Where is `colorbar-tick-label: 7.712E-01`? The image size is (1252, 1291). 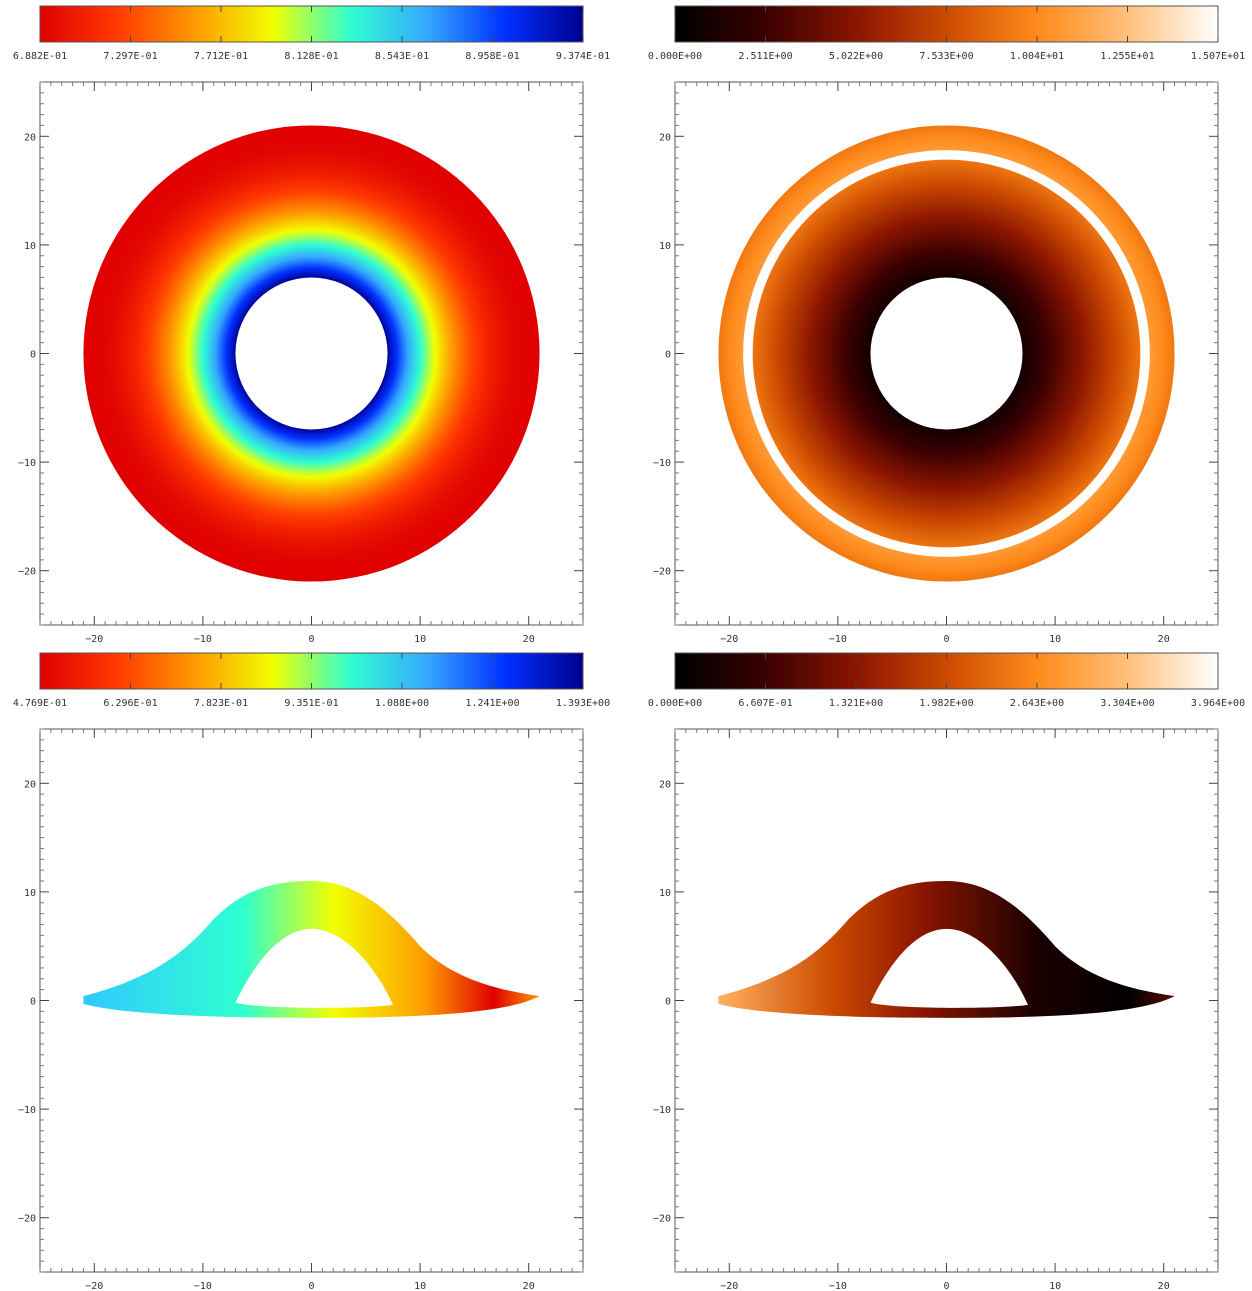
colorbar-tick-label: 7.712E-01 is located at coordinates (221, 56).